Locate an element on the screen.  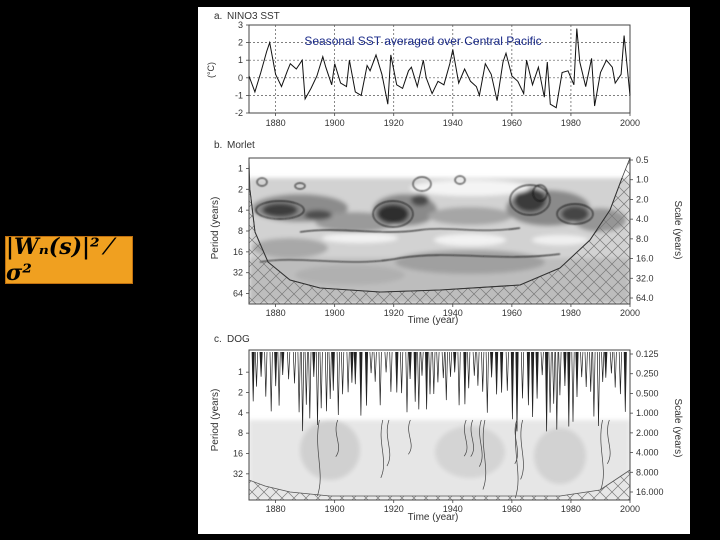
panel-a-title: NINO3 SST is located at coordinates (253, 16).